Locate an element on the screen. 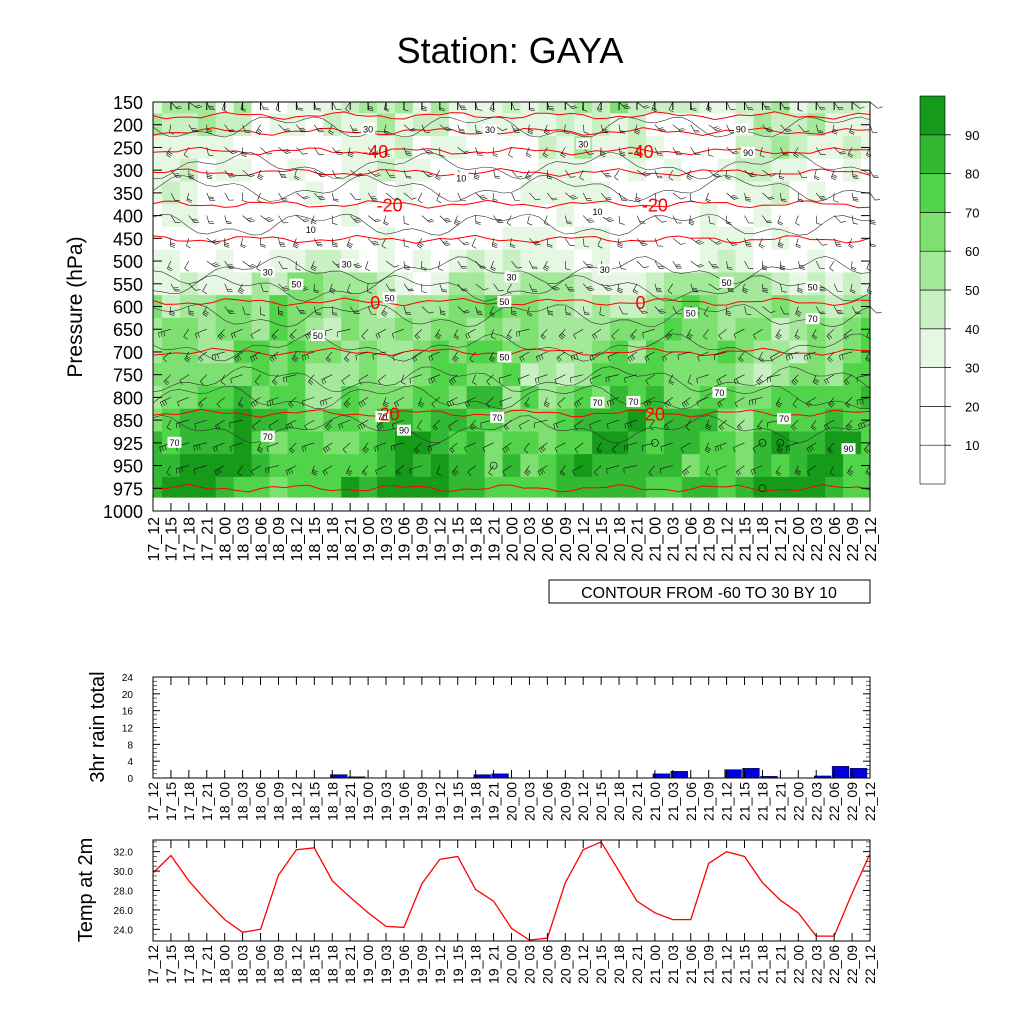 The height and width of the screenshot is (1024, 1024). calm-wind-circle is located at coordinates (762, 442).